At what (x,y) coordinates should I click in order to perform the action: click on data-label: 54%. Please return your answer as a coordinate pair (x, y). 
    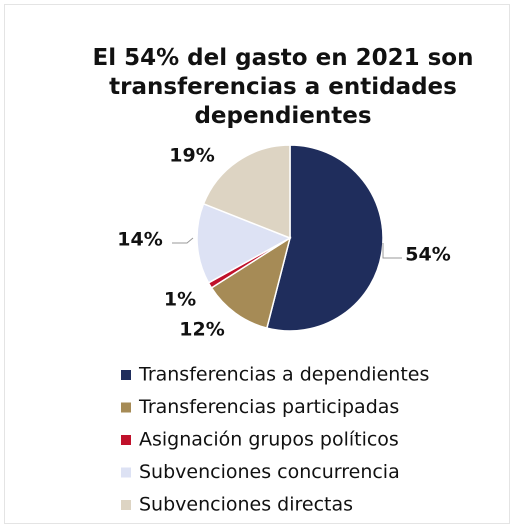
    Looking at the image, I should click on (427, 255).